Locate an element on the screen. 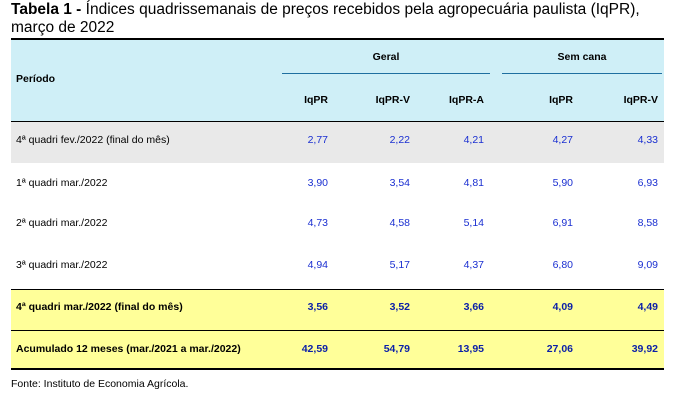 The width and height of the screenshot is (684, 408). header-group-geral: Geral is located at coordinates (386, 57).